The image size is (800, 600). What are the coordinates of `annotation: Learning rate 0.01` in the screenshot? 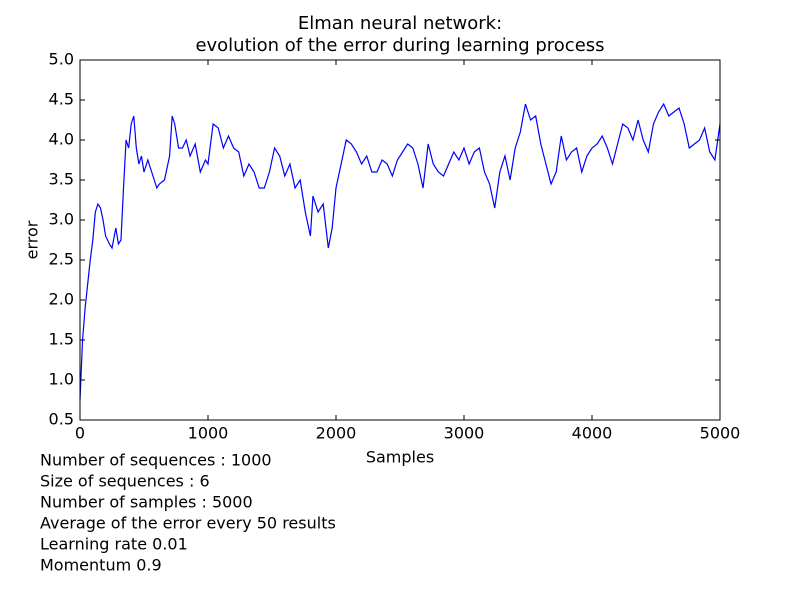 It's located at (114, 544).